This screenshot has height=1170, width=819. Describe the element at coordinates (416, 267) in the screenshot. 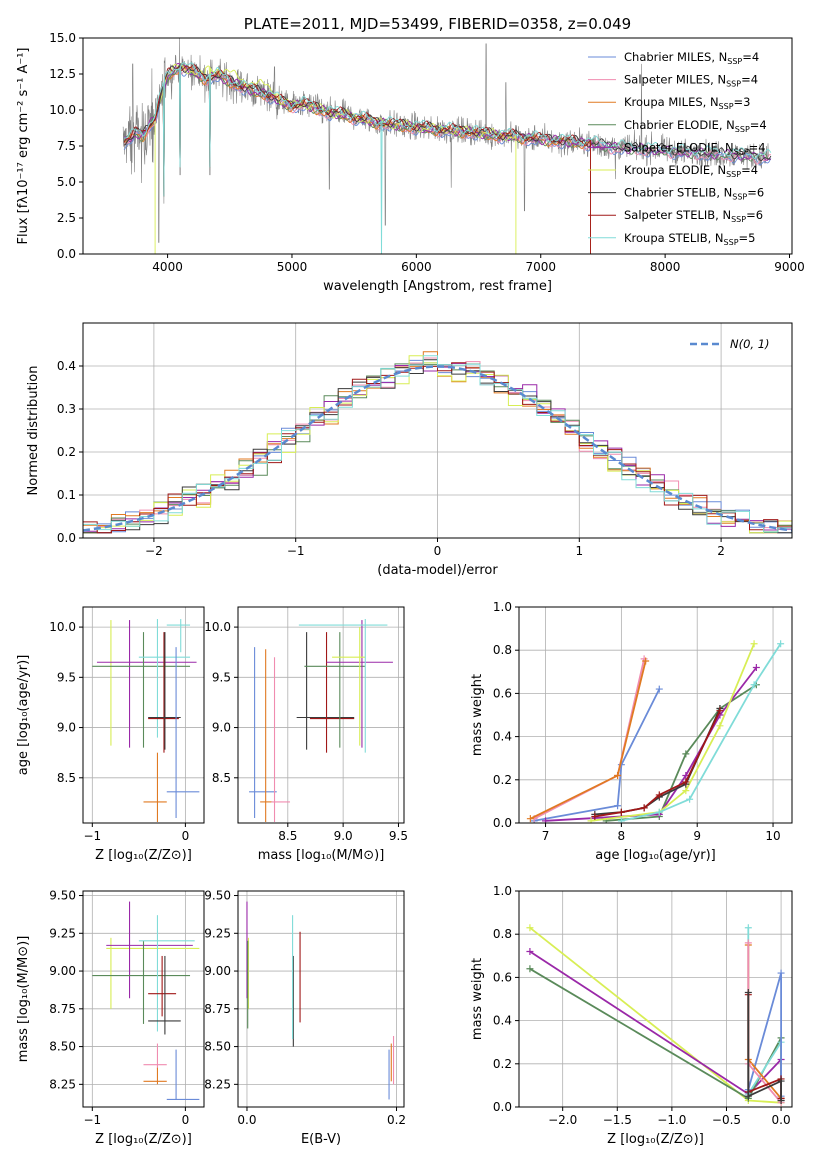

I see `x-tick-label: 6000` at that location.